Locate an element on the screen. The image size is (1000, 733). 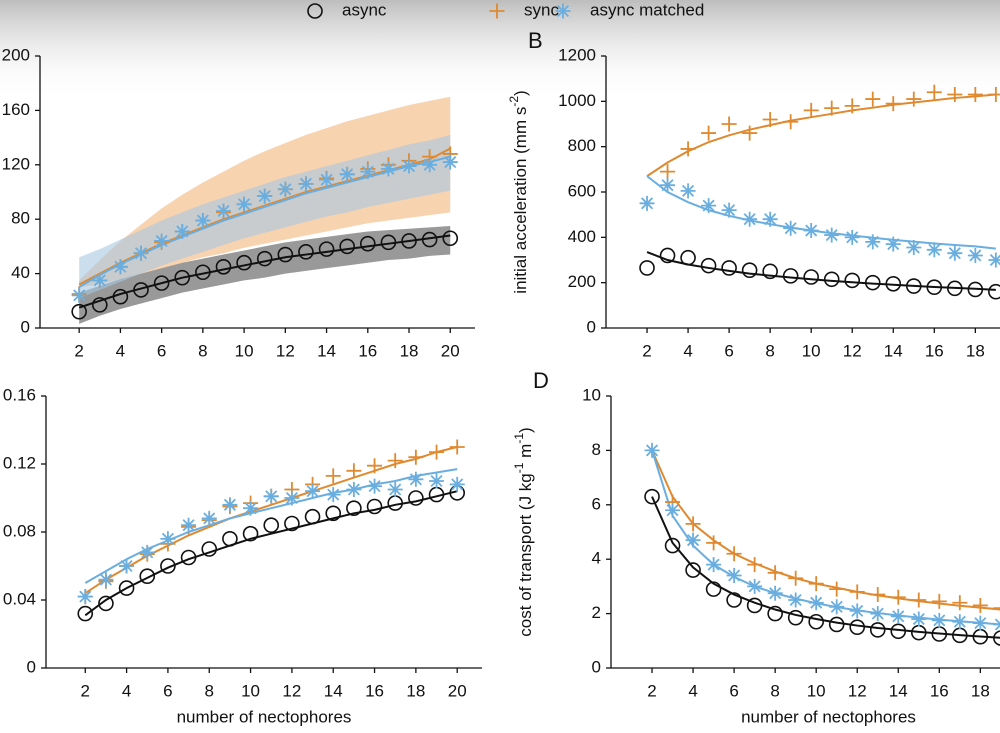
x-tick-label: 2 is located at coordinates (85, 690).